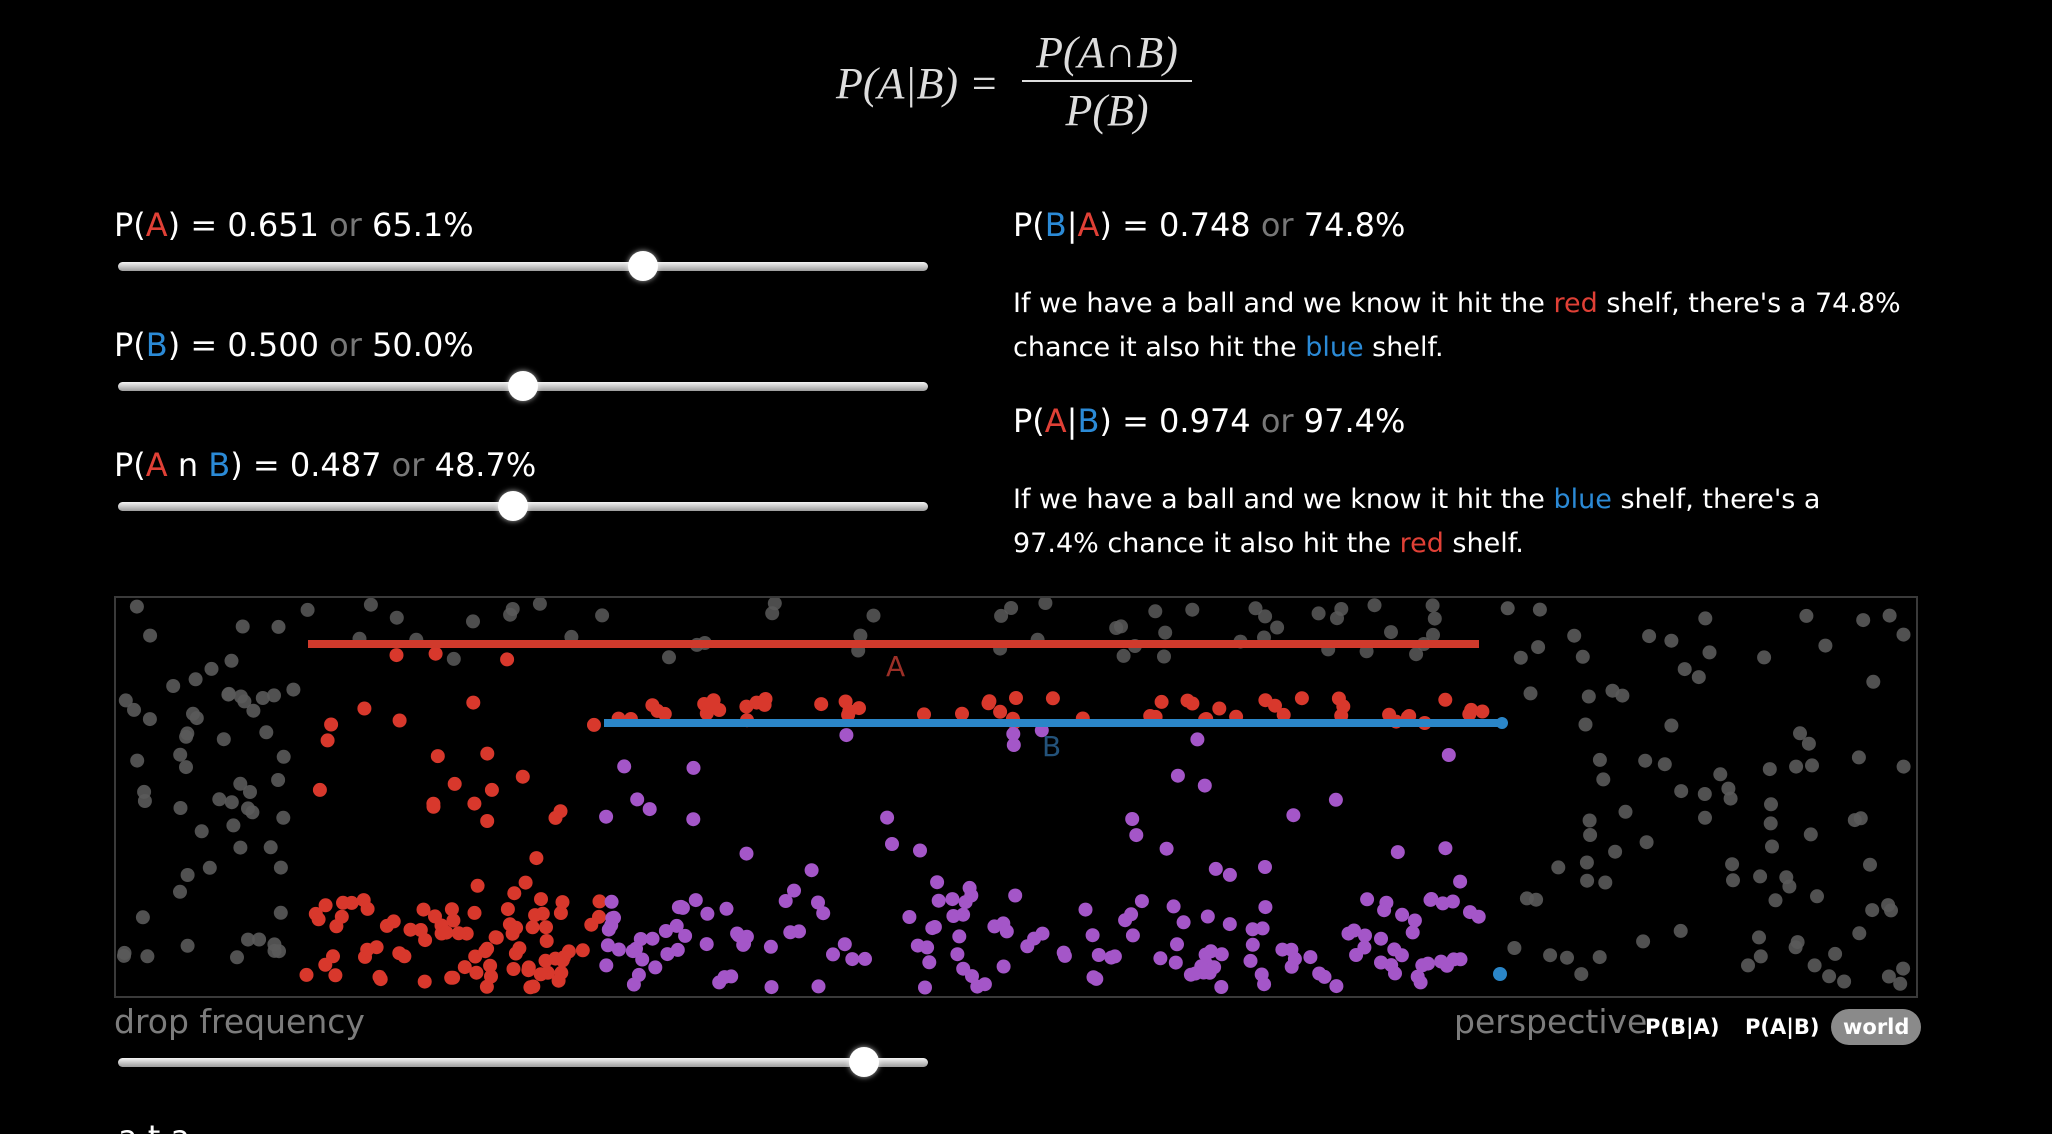 This screenshot has height=1134, width=2052. I want to click on drop-frequency-slider-track, so click(523, 1062).